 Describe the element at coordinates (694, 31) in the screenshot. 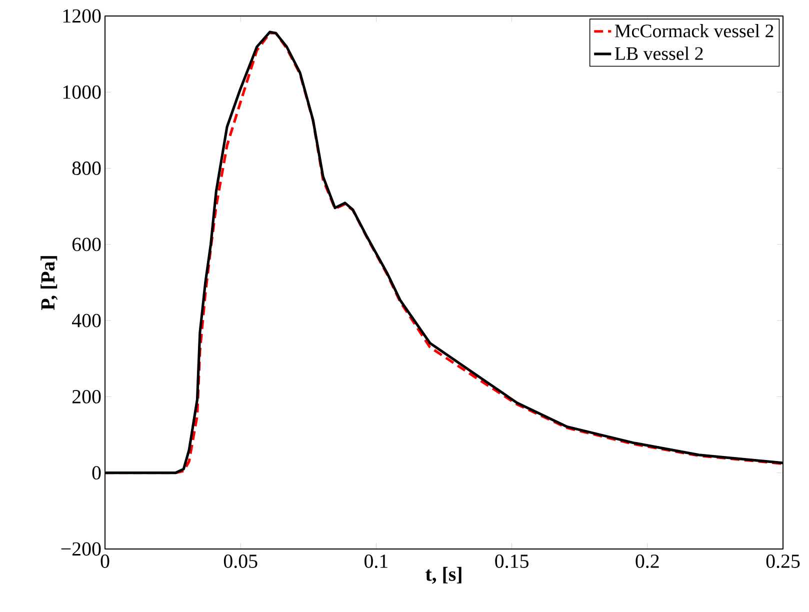

I see `legend-label: McCormack vessel 2` at that location.